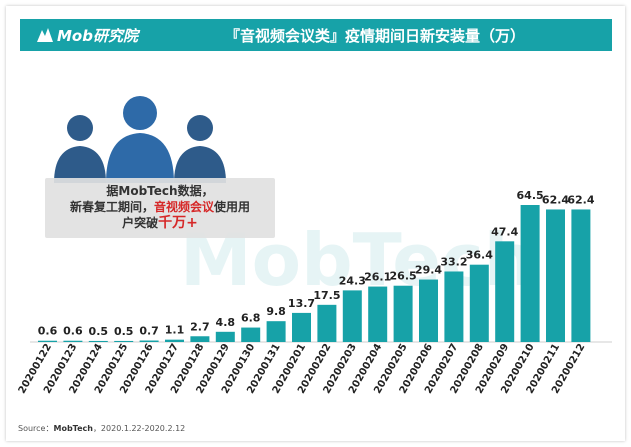 The height and width of the screenshot is (447, 631). Describe the element at coordinates (226, 322) in the screenshot. I see `value-label: 4.8` at that location.